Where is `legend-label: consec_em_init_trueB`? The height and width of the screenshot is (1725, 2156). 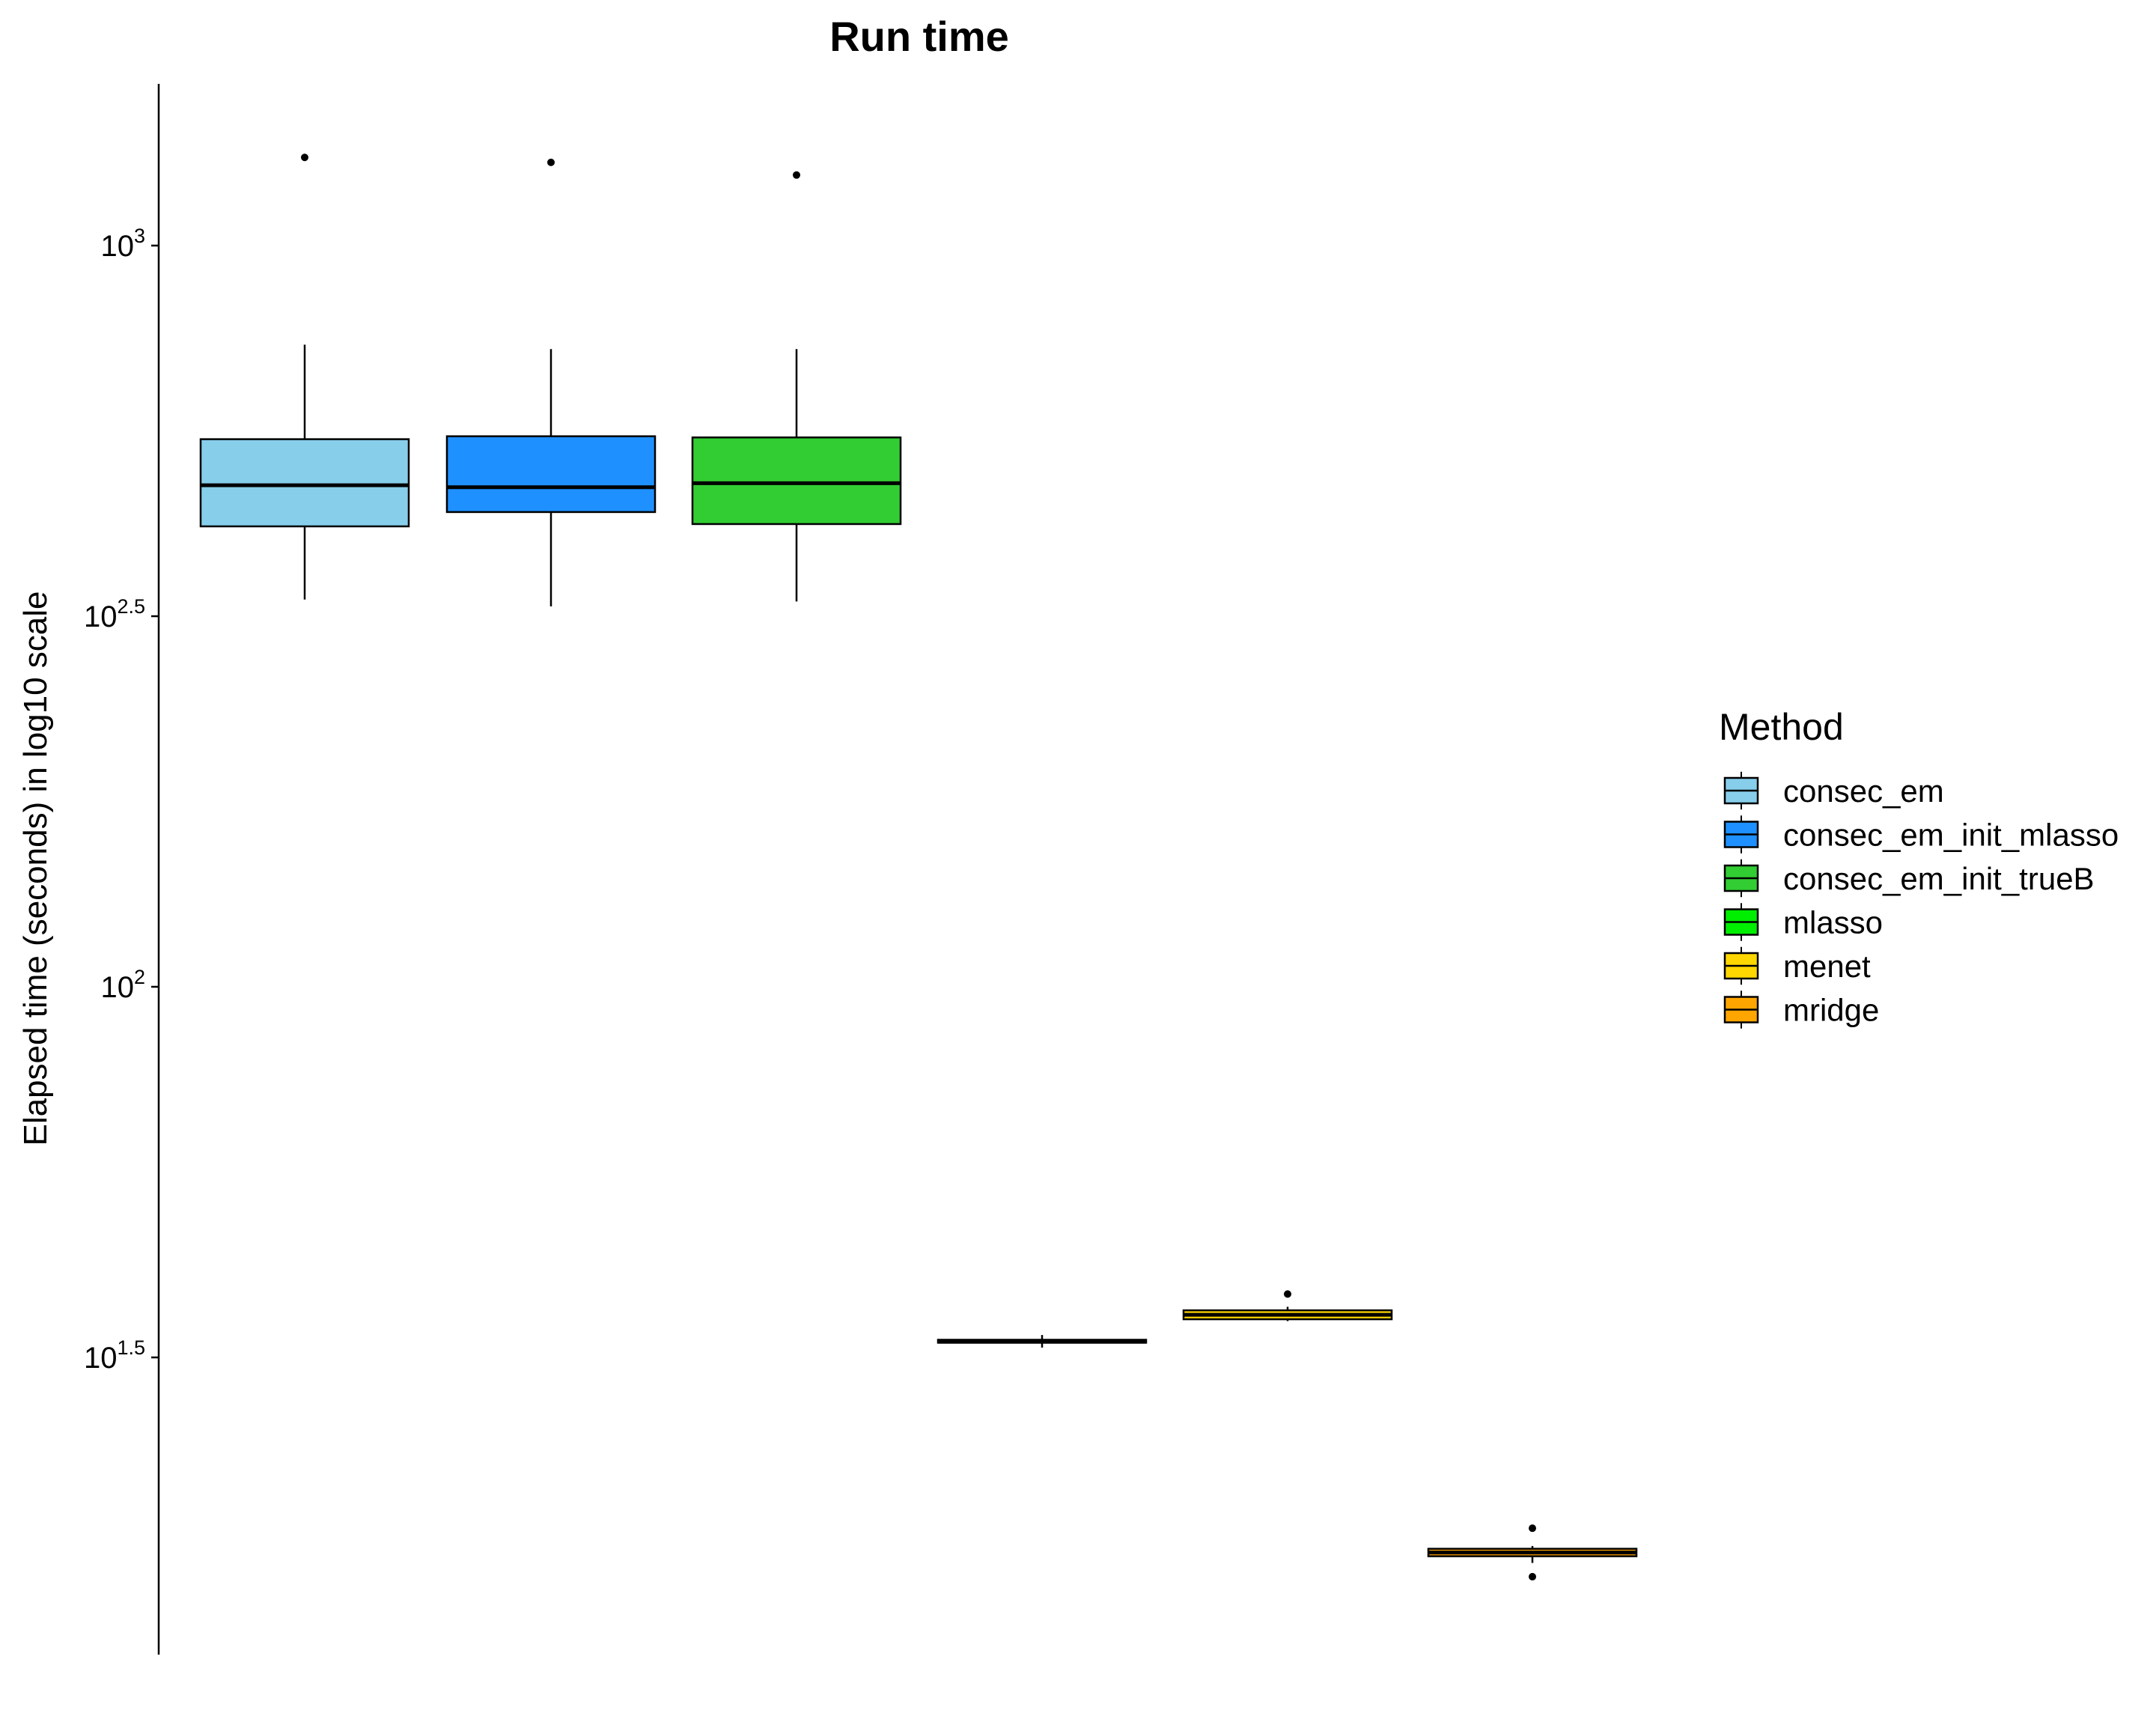 legend-label: consec_em_init_trueB is located at coordinates (1939, 878).